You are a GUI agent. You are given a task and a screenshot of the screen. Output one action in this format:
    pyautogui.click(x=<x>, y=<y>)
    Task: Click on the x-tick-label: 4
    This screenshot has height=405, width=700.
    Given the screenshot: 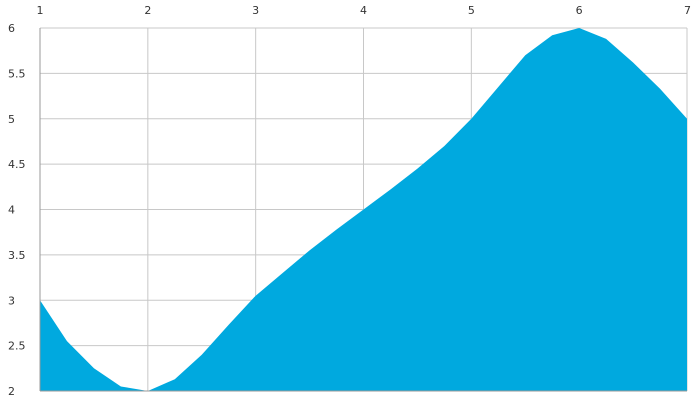 What is the action you would take?
    pyautogui.click(x=363, y=10)
    